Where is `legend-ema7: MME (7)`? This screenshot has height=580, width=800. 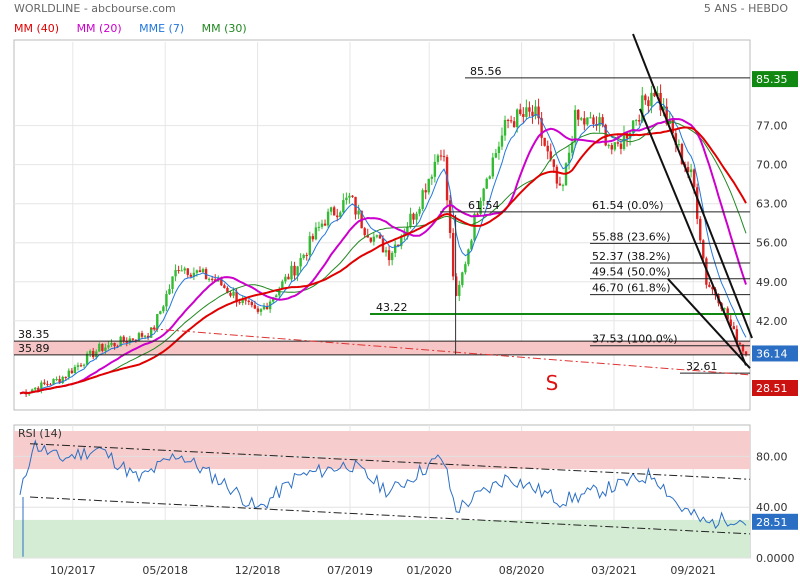
legend-ema7: MME (7) is located at coordinates (162, 28).